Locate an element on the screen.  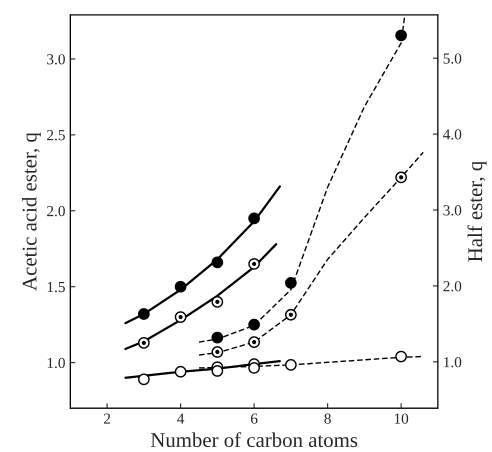
x-axis-title: Number of carbon atoms is located at coordinates (254, 440).